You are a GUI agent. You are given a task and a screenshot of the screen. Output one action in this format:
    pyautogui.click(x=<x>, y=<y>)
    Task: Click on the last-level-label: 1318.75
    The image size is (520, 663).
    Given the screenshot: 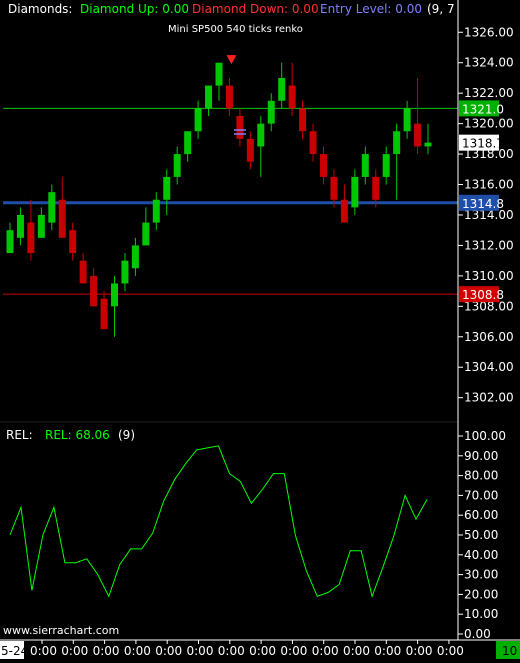 What is the action you would take?
    pyautogui.click(x=487, y=144)
    